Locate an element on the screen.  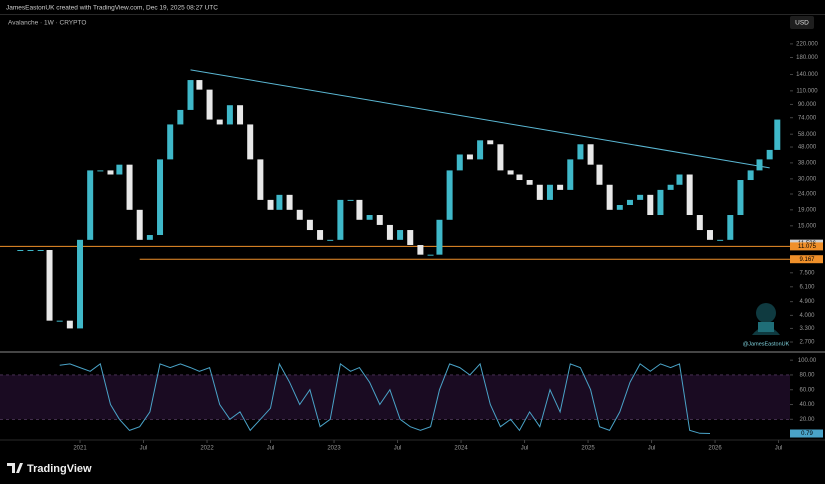
x-tick-label: 2023 is located at coordinates (334, 449).